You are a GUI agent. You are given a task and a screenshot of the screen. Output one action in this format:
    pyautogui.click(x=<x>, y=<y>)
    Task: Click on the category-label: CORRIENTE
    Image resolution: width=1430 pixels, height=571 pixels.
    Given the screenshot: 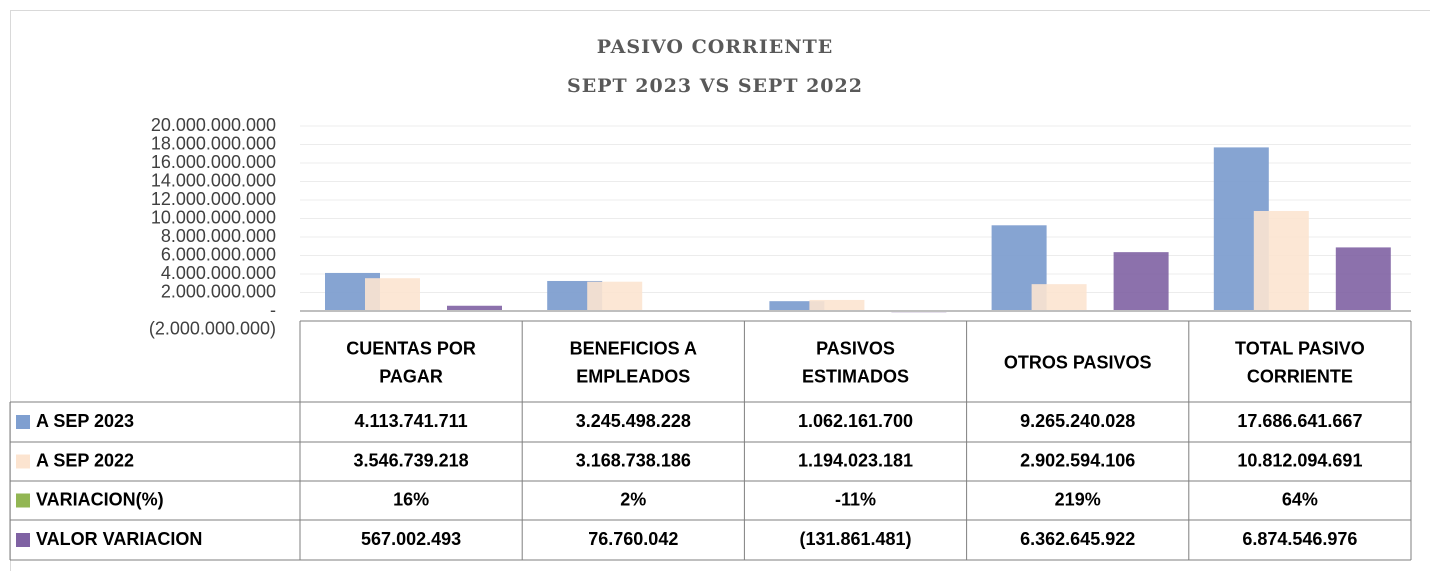 What is the action you would take?
    pyautogui.click(x=1300, y=376)
    